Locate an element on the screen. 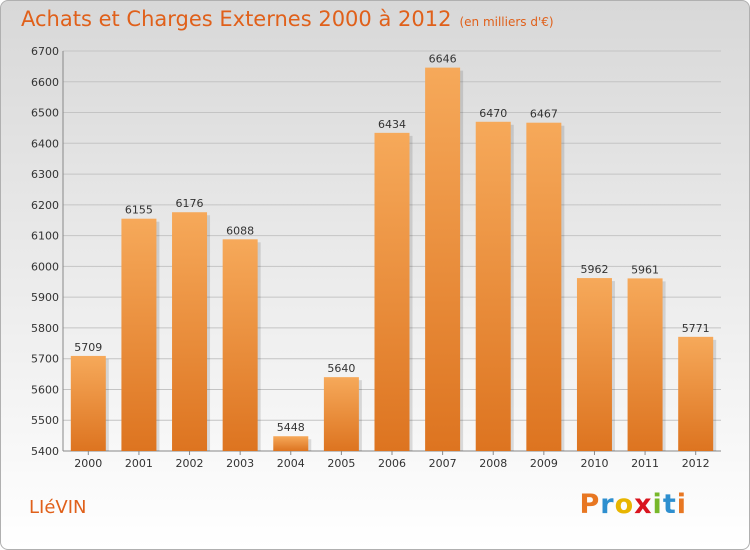  y-tick-label: 6400 is located at coordinates (45, 143).